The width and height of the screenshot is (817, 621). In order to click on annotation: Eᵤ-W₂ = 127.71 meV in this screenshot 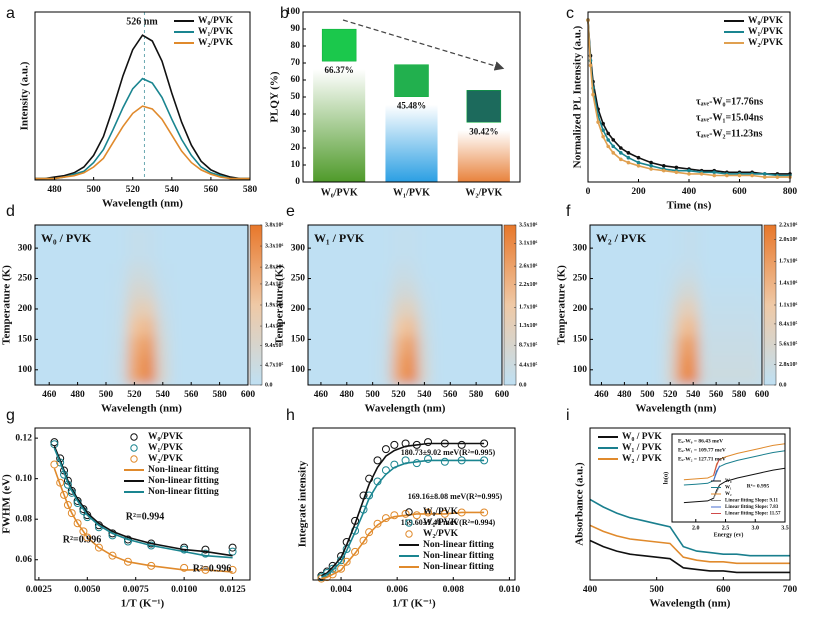, I will do `click(702, 459)`.